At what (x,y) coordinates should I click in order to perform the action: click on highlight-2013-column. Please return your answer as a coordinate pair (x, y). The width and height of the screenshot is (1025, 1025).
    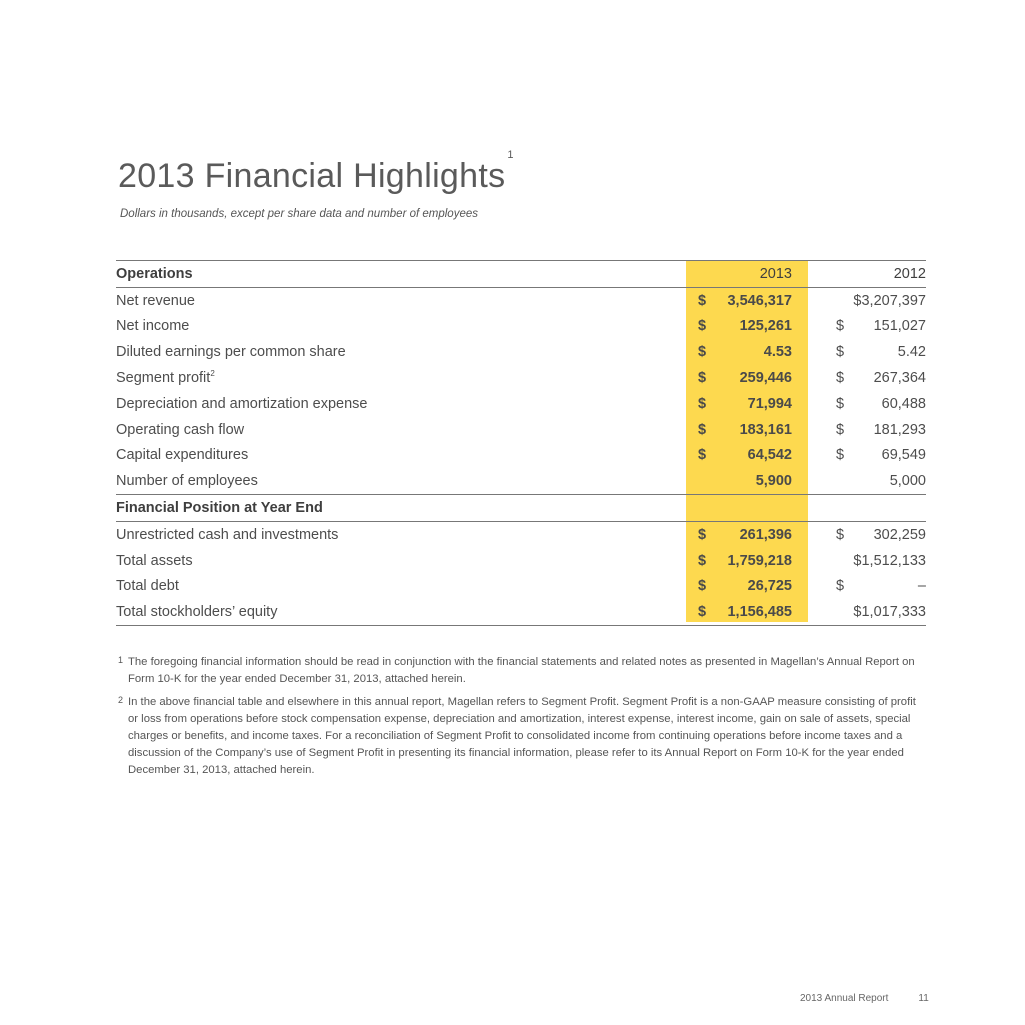
    Looking at the image, I should click on (747, 441).